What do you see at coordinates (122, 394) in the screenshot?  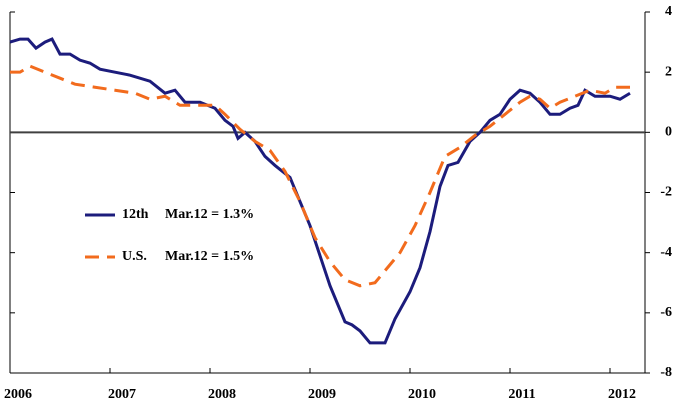 I see `x-tick-label: 2007` at bounding box center [122, 394].